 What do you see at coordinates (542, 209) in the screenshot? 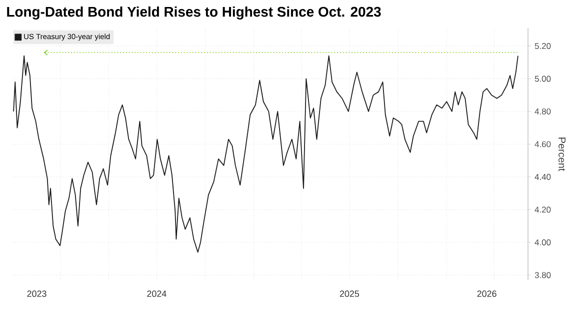
I see `y-tick-label: 4.20` at bounding box center [542, 209].